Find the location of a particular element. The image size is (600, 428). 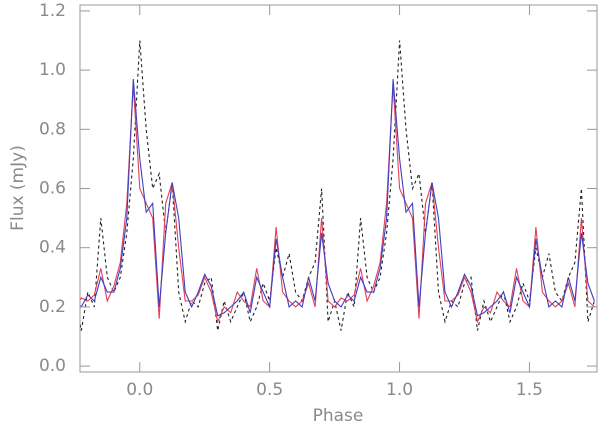

x-tick-label: 1.0 is located at coordinates (399, 390).